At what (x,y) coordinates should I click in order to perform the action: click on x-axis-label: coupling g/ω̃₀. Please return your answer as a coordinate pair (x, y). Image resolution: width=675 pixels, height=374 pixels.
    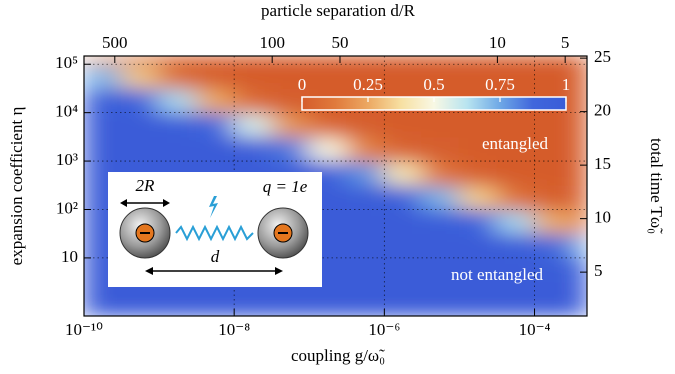
    Looking at the image, I should click on (338, 355).